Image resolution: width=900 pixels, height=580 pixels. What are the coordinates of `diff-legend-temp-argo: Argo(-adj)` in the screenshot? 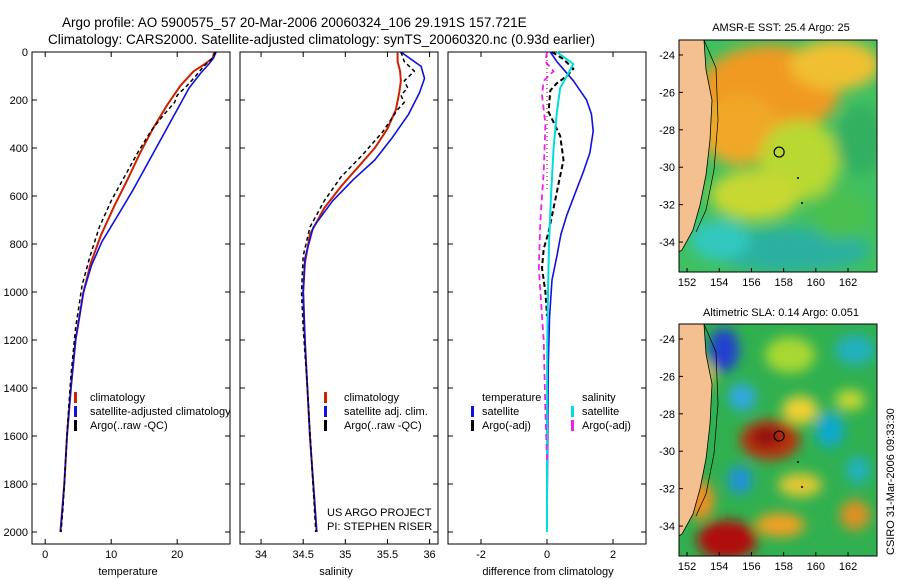 It's located at (506, 426).